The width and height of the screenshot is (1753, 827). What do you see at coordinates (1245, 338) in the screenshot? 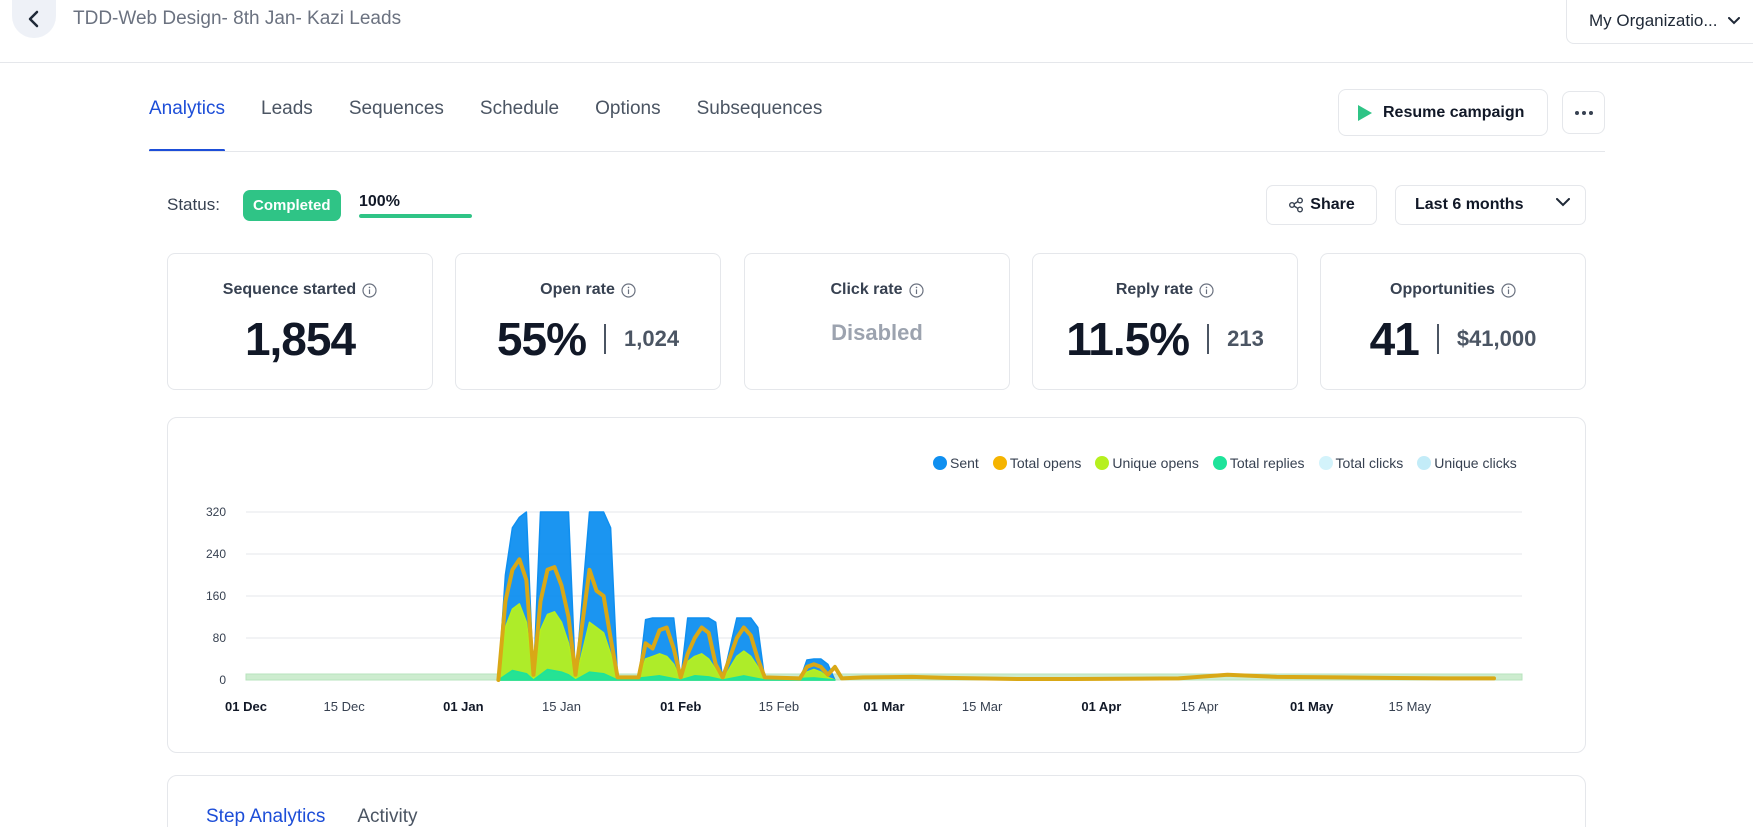
I see `stat-count: 213` at bounding box center [1245, 338].